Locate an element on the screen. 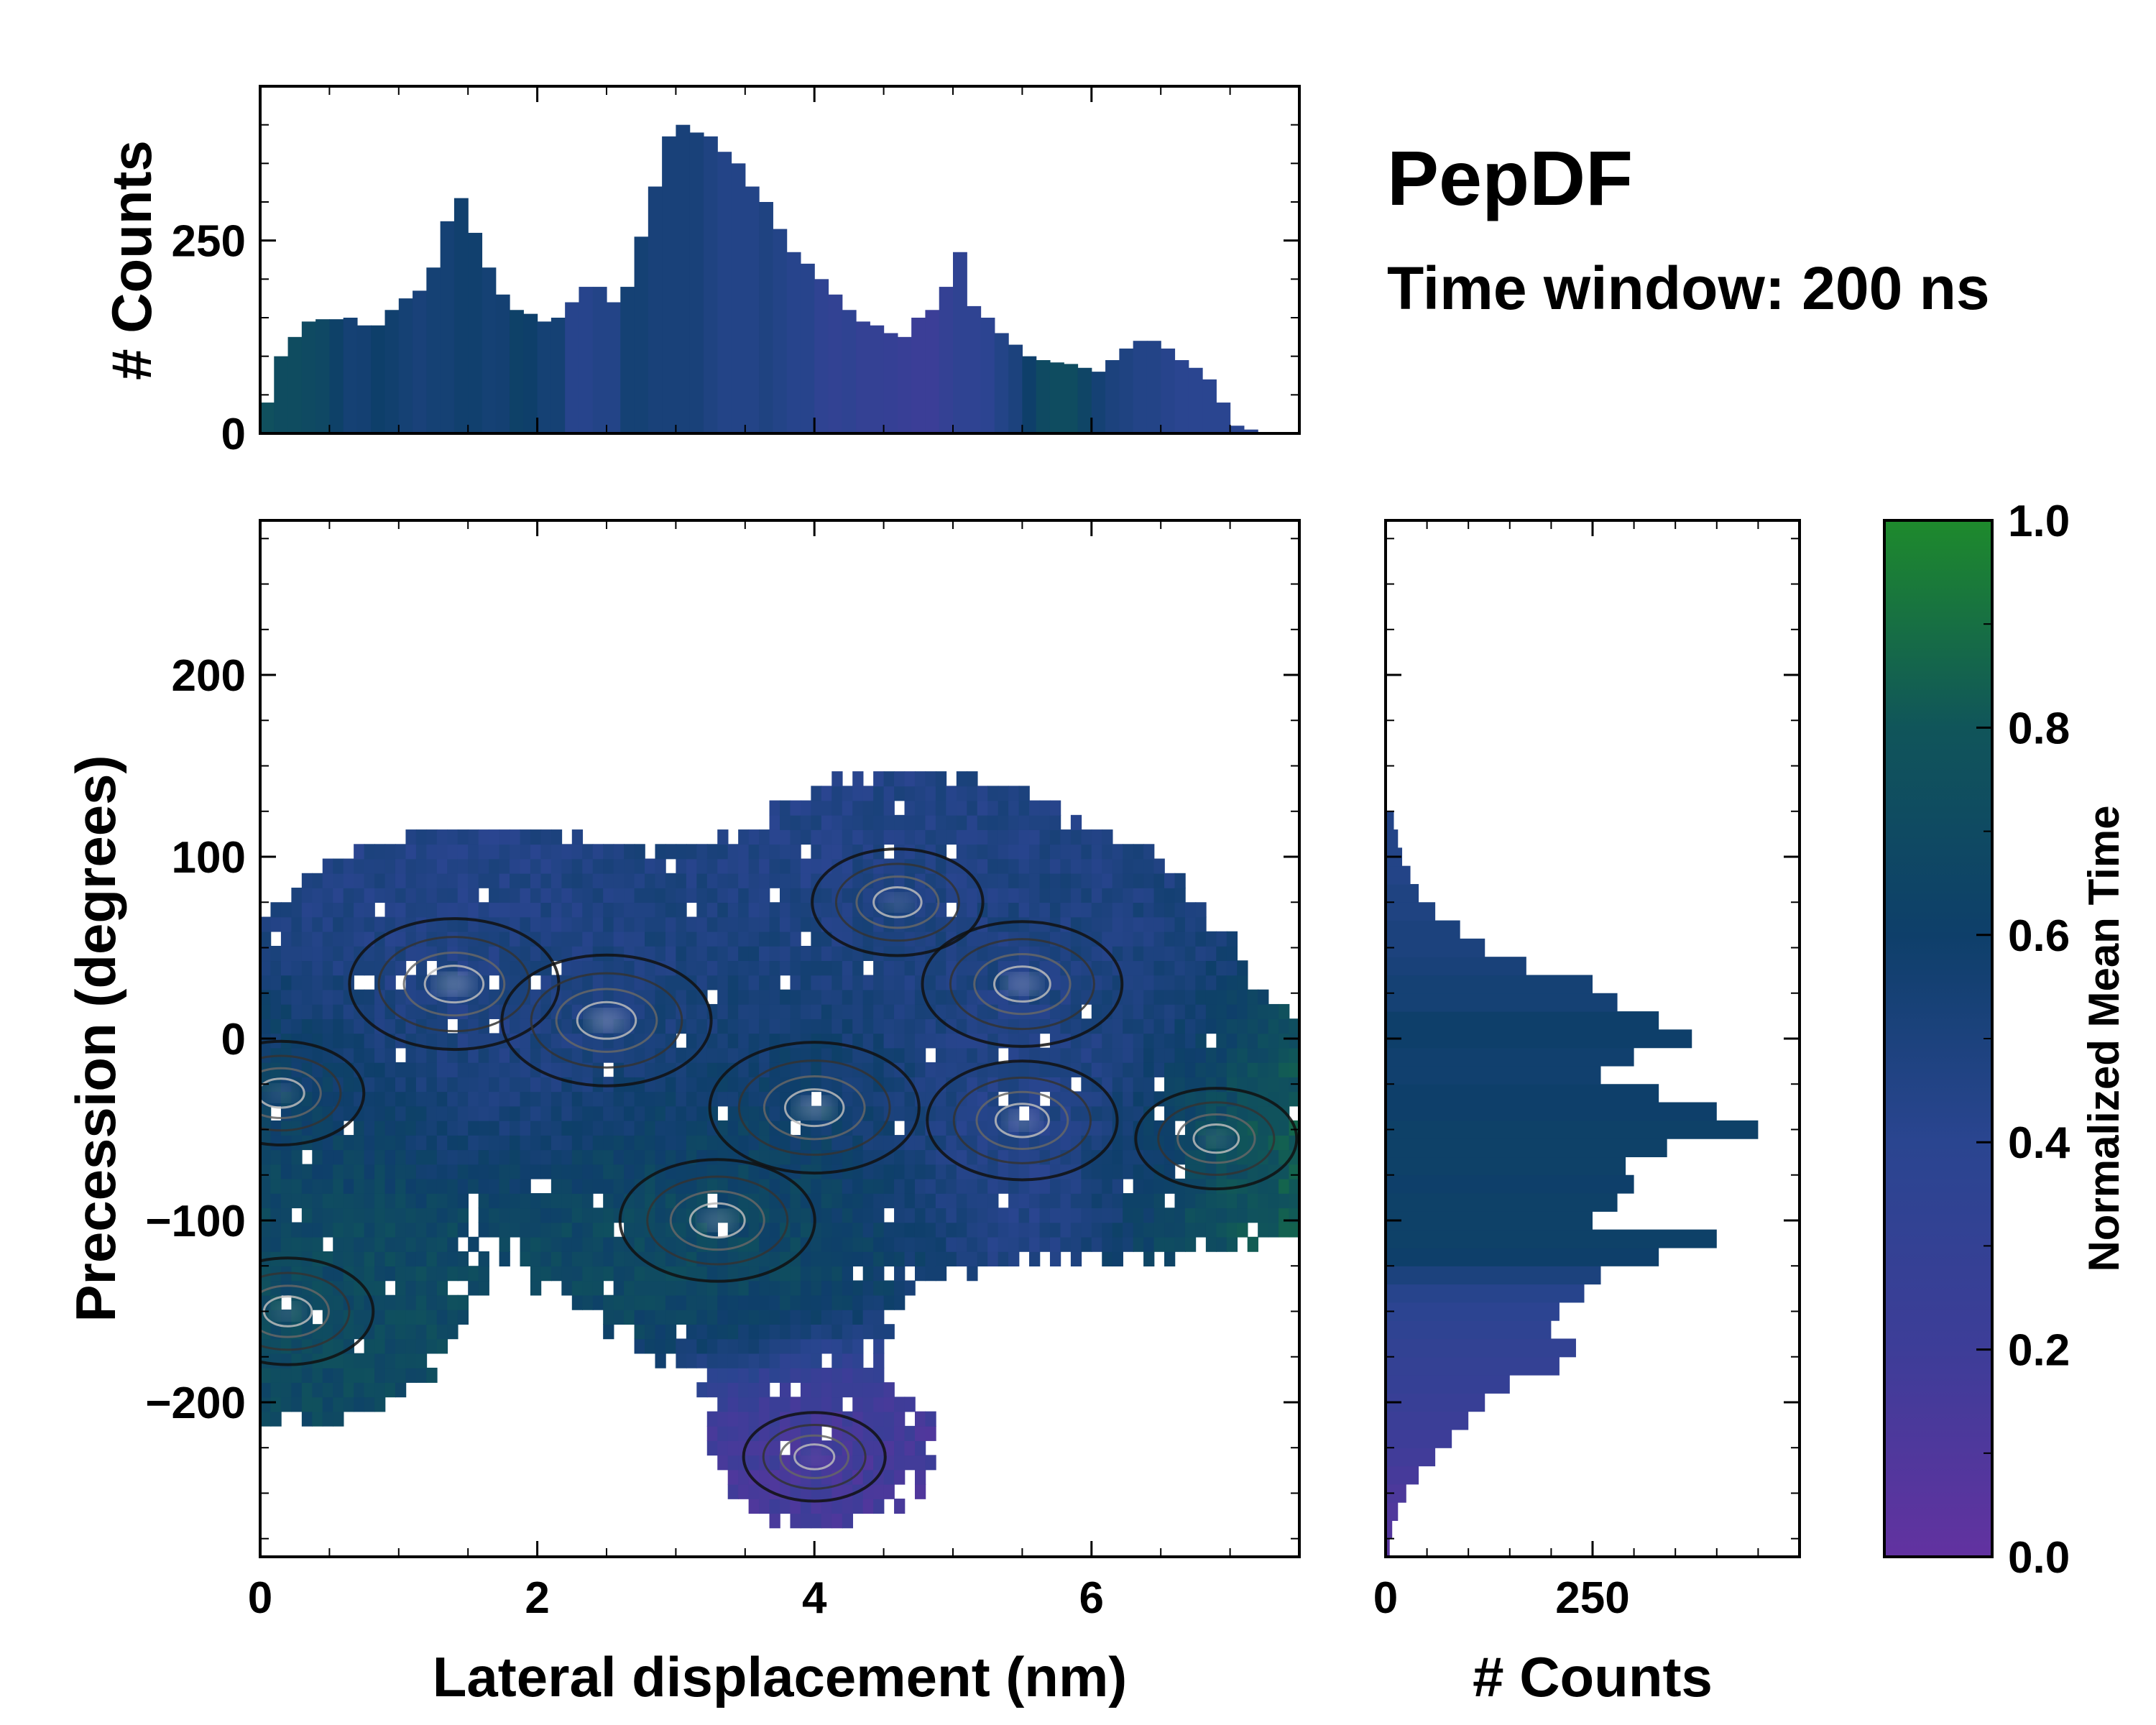 This screenshot has width=2156, height=1725. figure-subtitle: Time window: 200 ns is located at coordinates (1688, 288).